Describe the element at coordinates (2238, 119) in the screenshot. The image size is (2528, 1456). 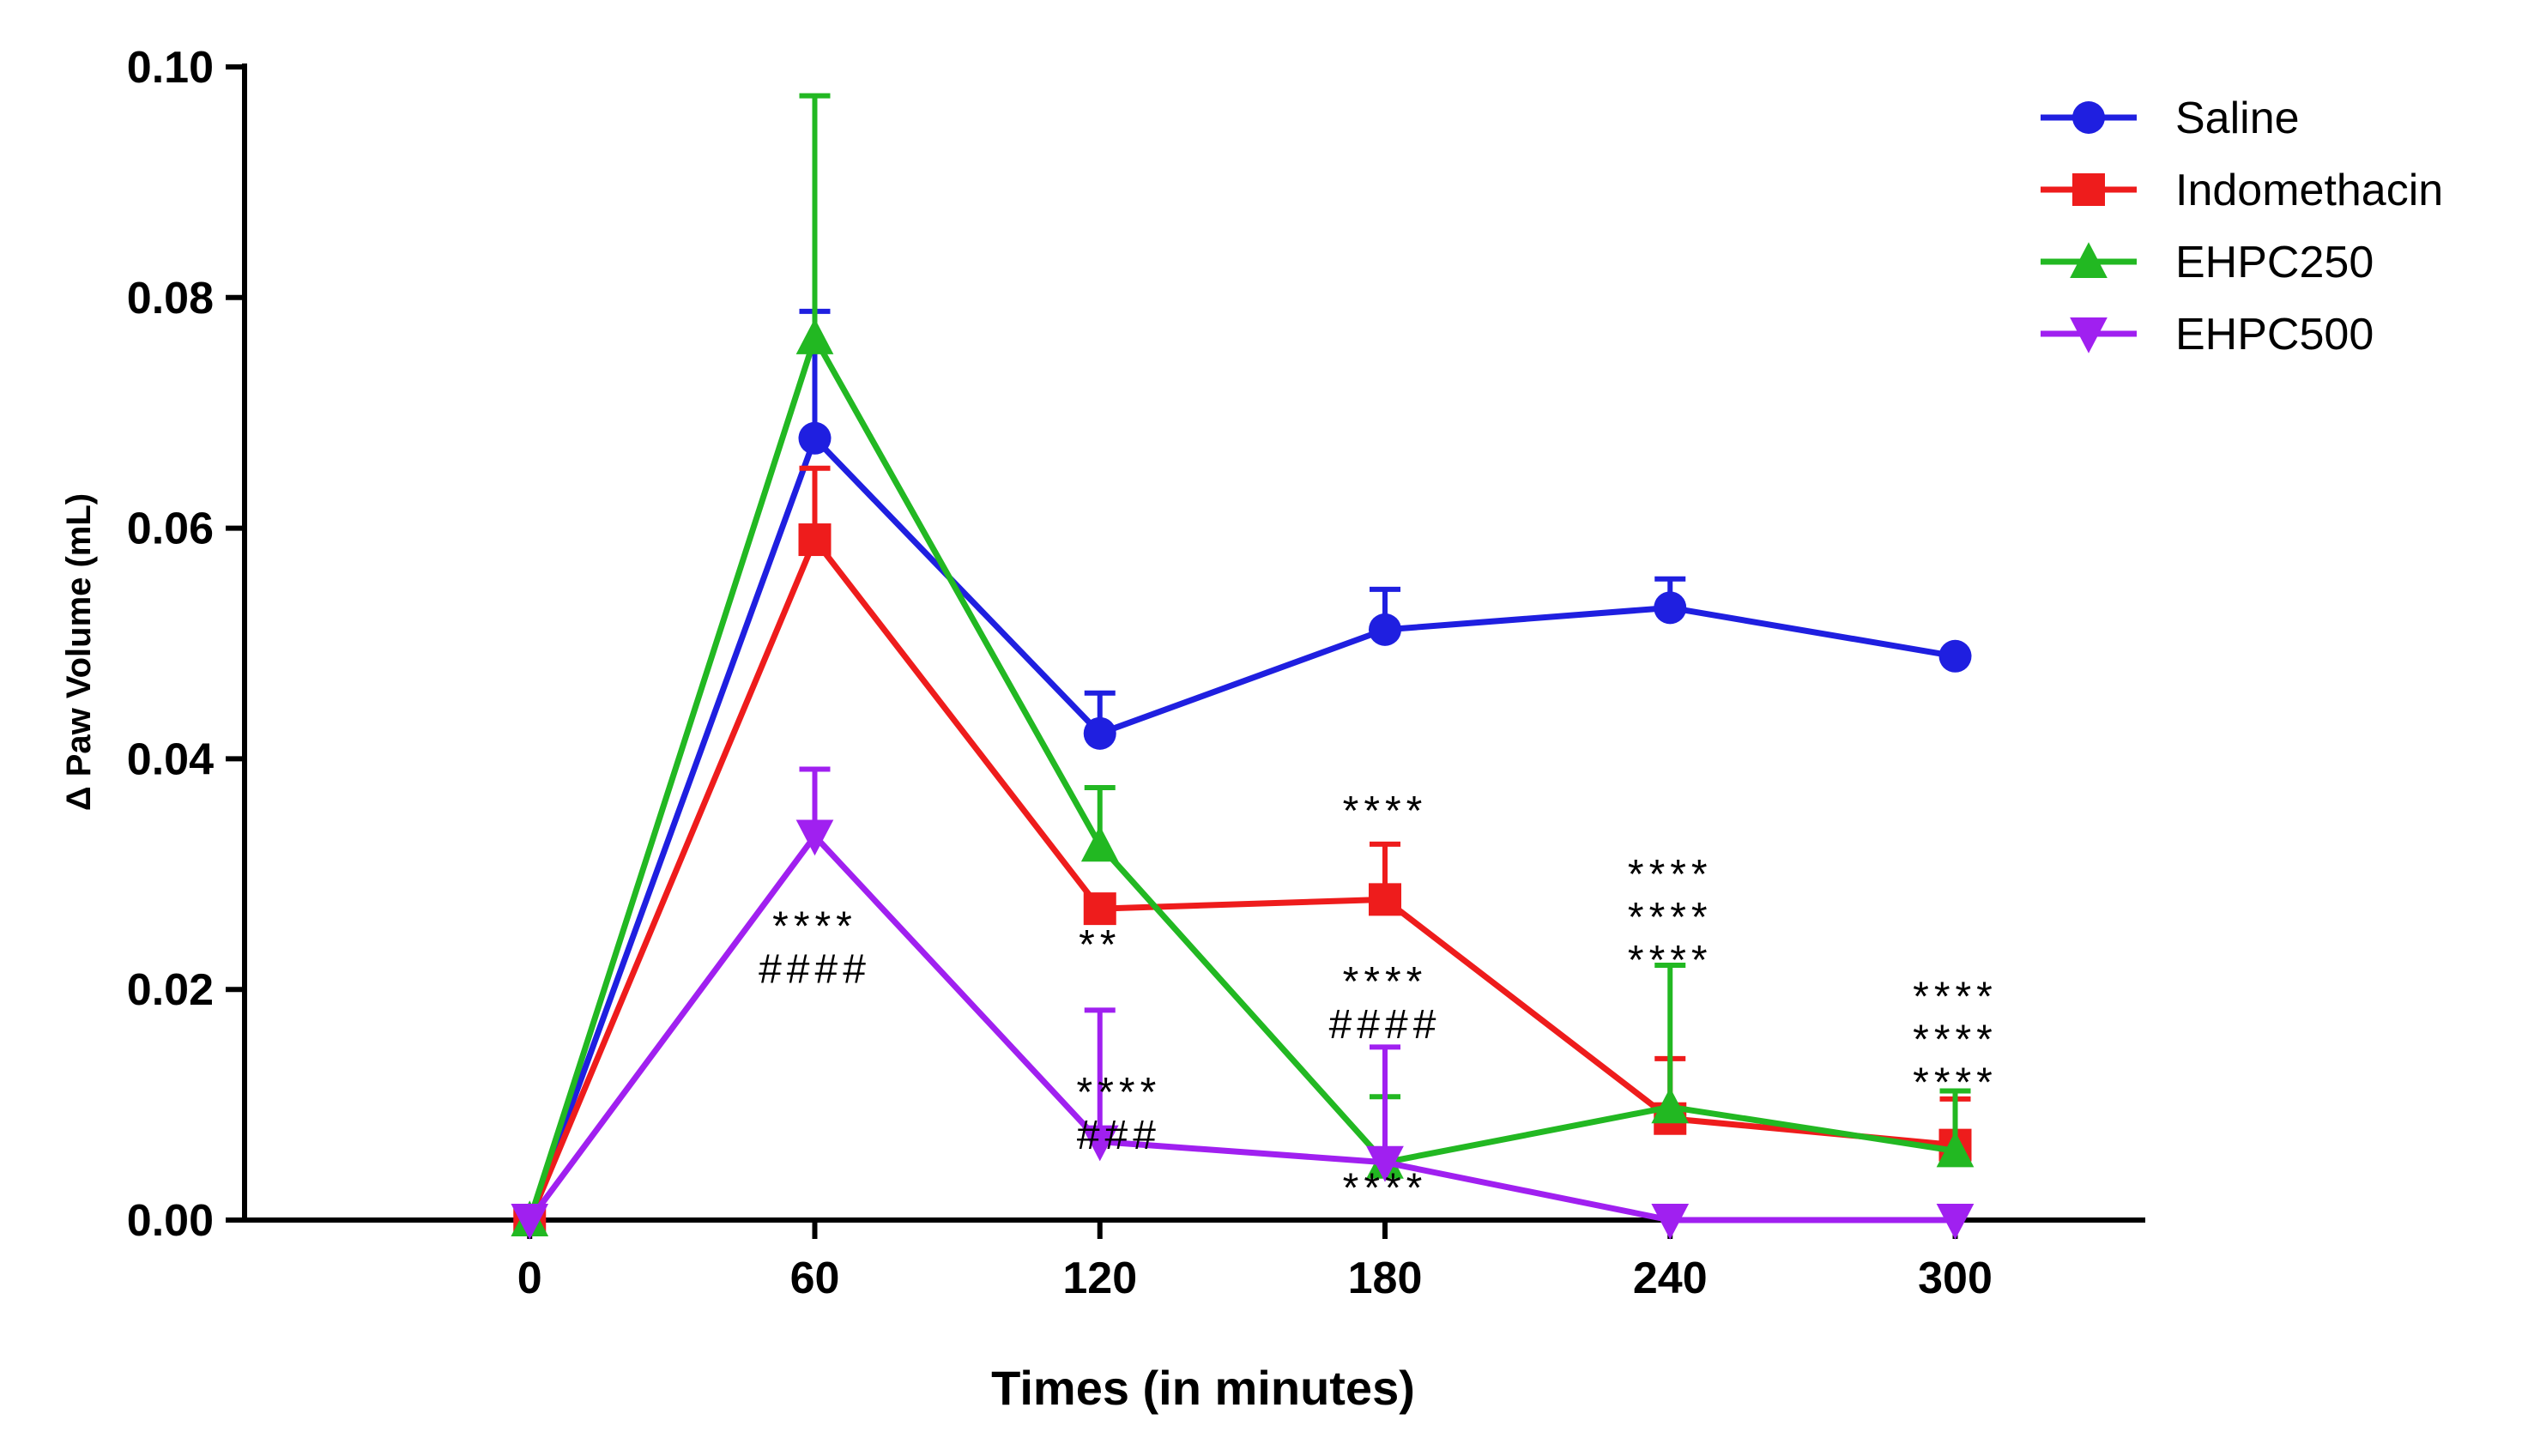
I see `legend-label: Saline` at that location.